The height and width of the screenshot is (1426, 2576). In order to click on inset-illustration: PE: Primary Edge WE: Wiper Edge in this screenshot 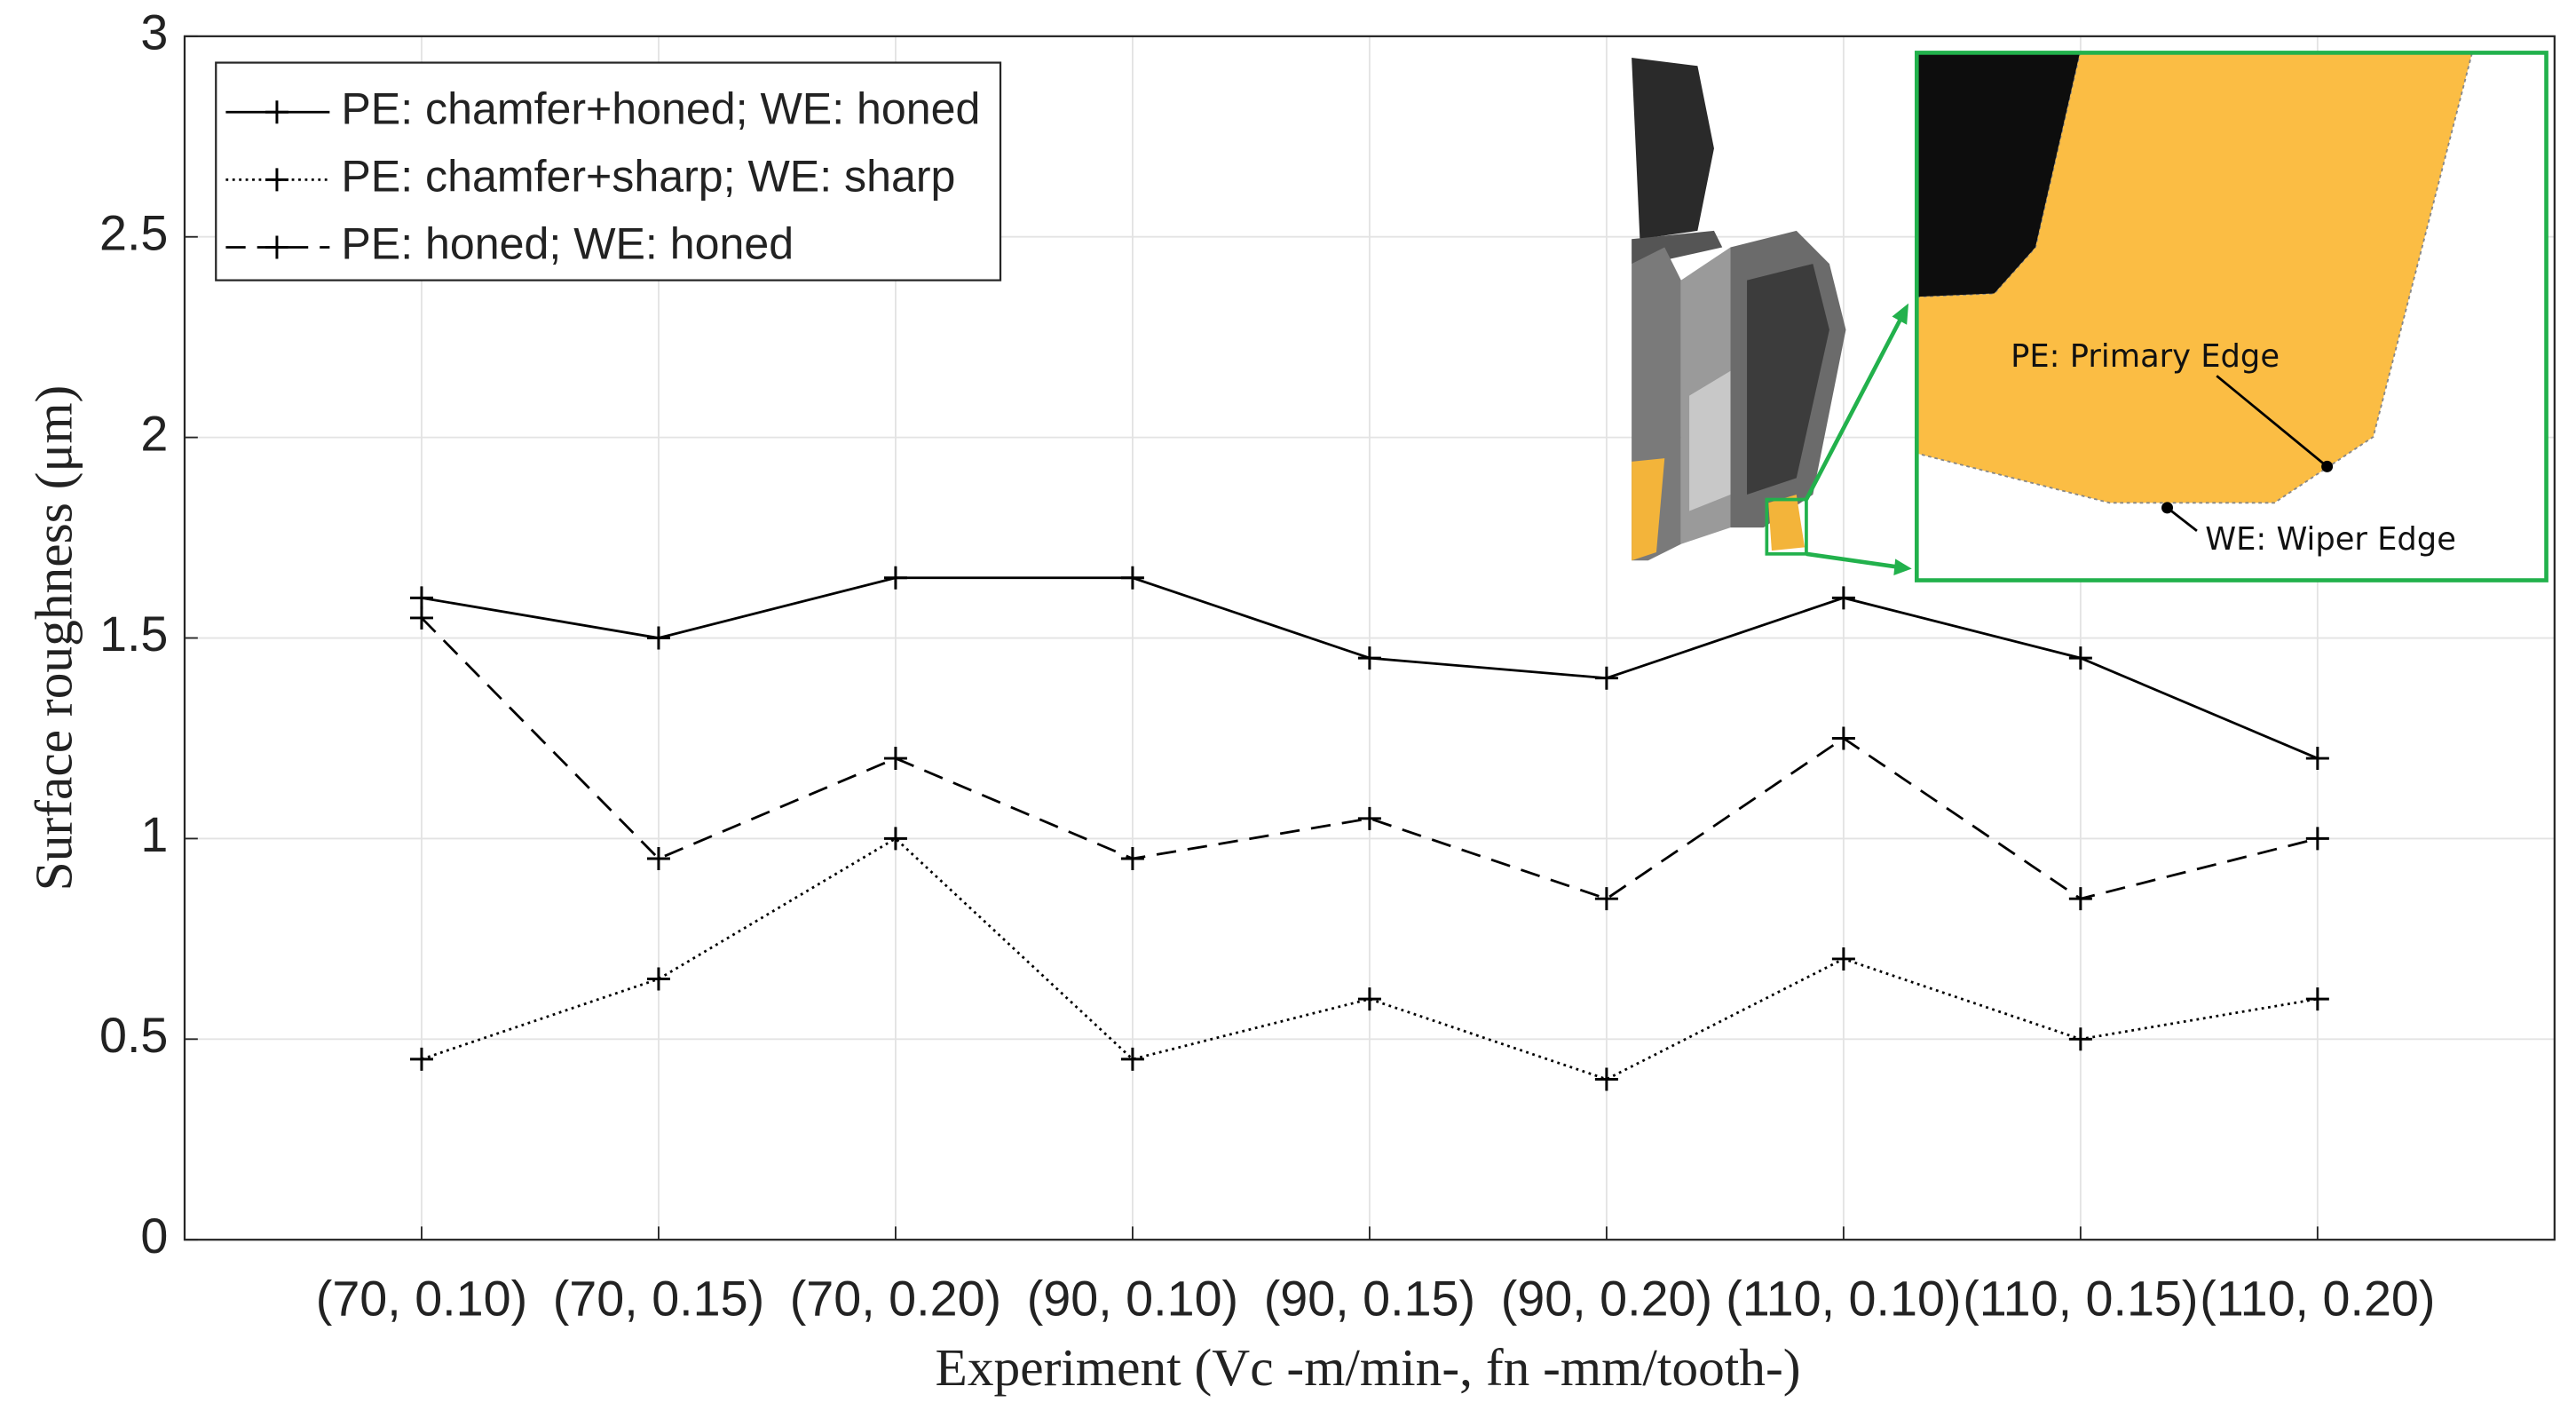, I will do `click(2090, 316)`.